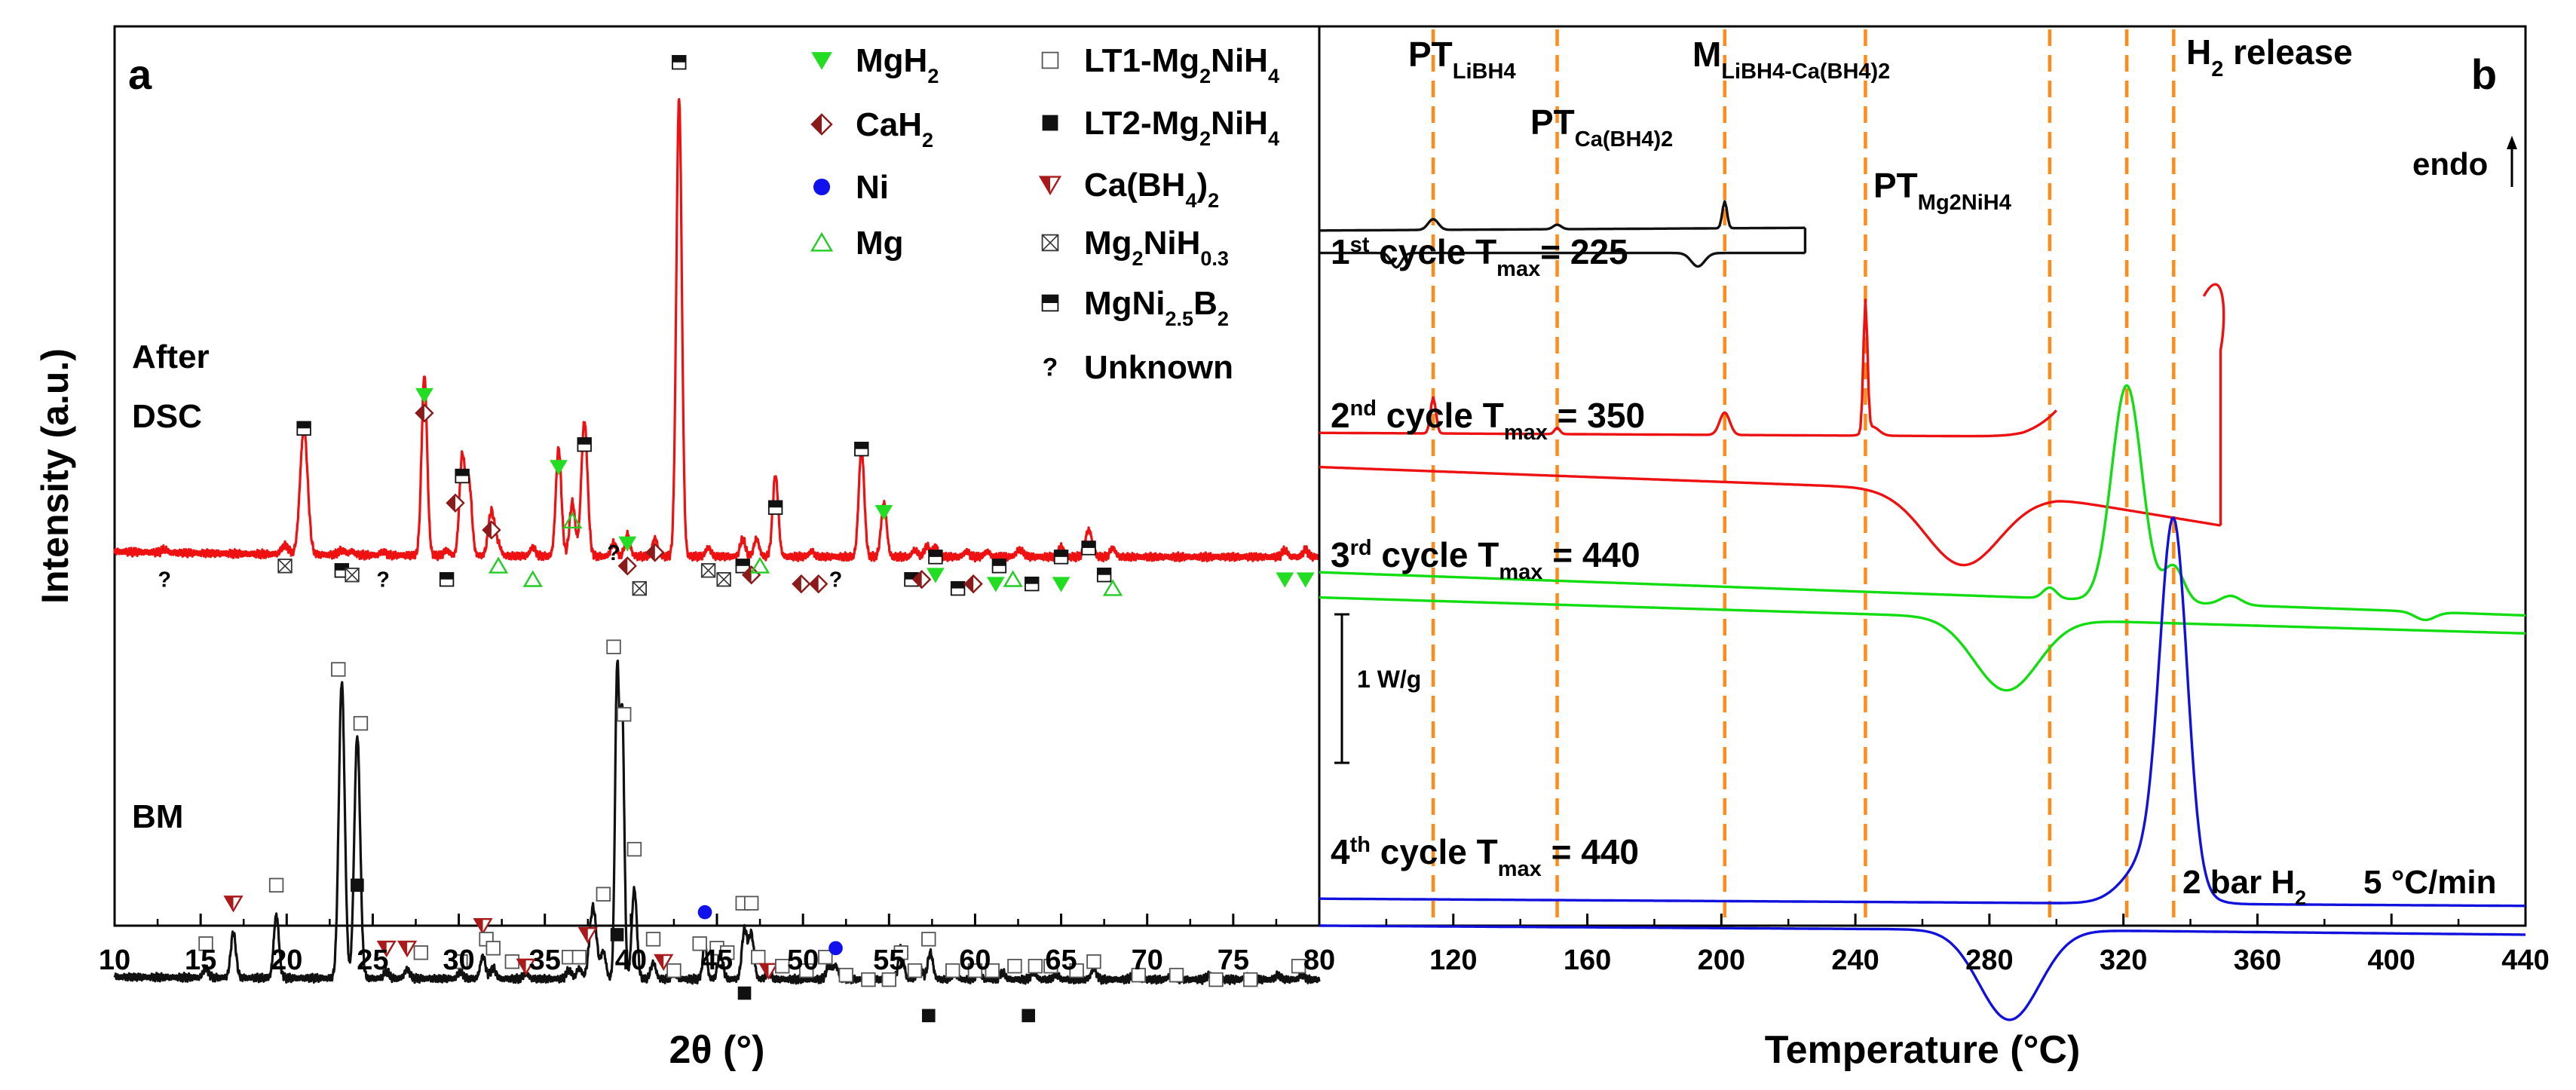 The width and height of the screenshot is (2576, 1090). What do you see at coordinates (545, 960) in the screenshot?
I see `x-tick-label-a-5: 35` at bounding box center [545, 960].